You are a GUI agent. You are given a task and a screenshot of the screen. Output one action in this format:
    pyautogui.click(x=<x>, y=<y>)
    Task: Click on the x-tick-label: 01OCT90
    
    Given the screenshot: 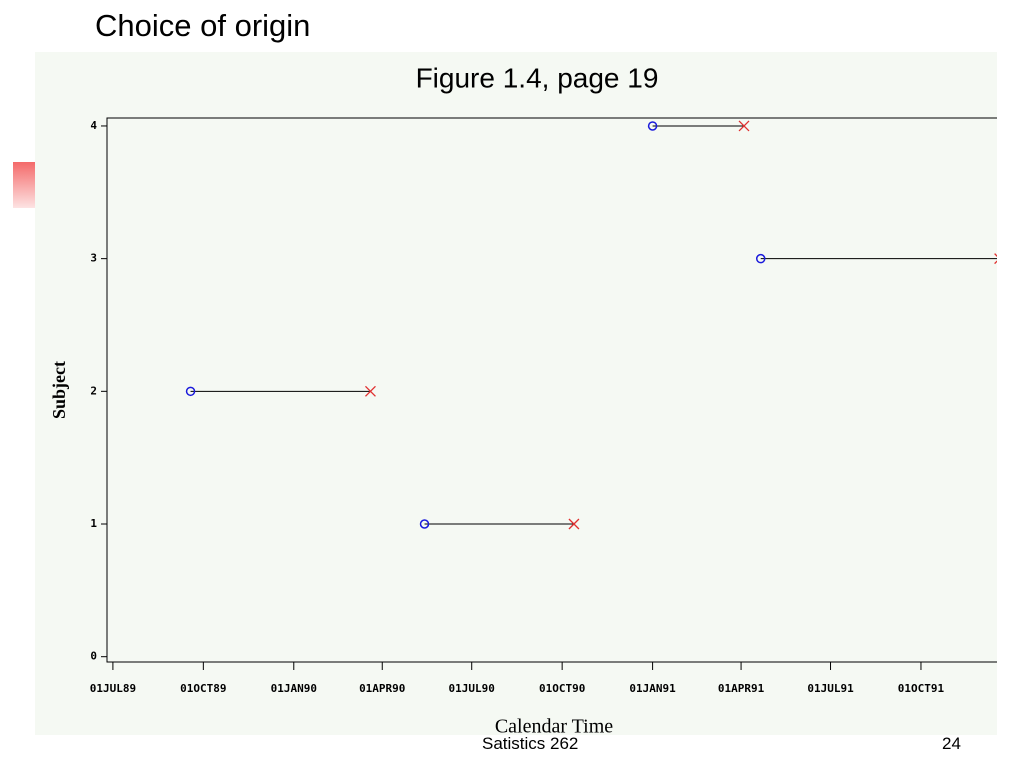 What is the action you would take?
    pyautogui.click(x=562, y=688)
    